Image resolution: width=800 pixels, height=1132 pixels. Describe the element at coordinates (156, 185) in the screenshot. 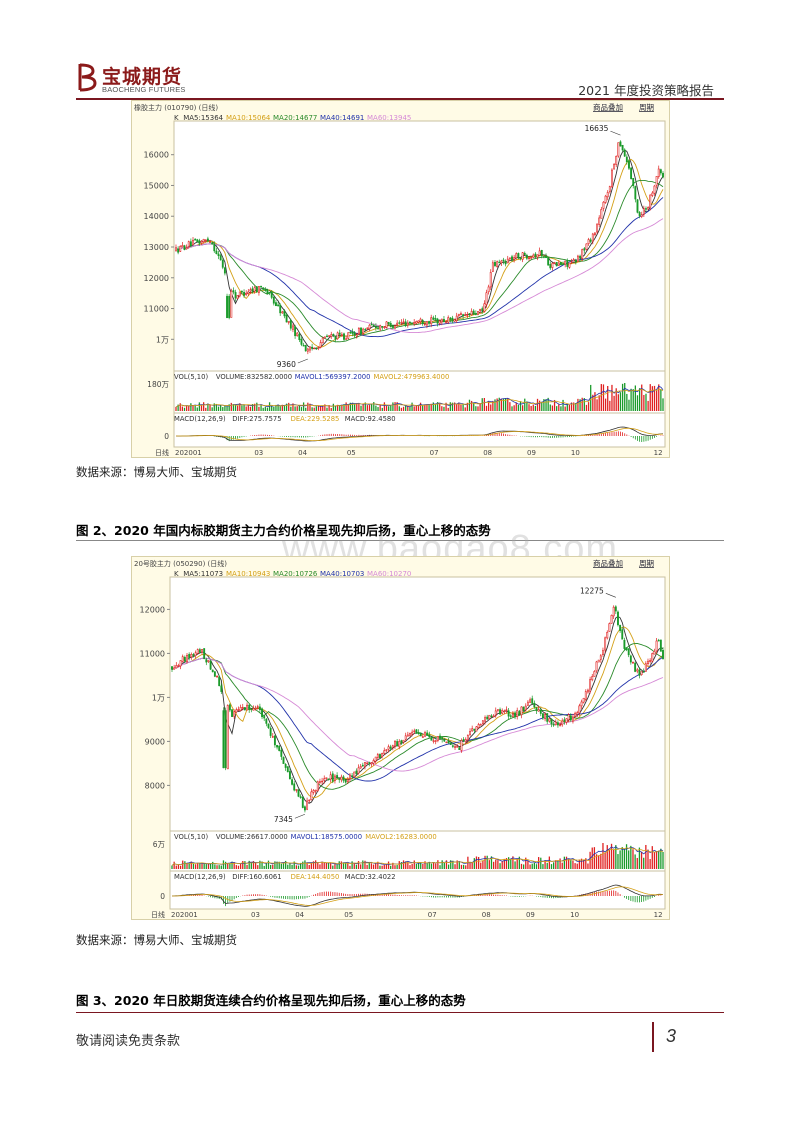

I see `y-tick-label: 15000` at that location.